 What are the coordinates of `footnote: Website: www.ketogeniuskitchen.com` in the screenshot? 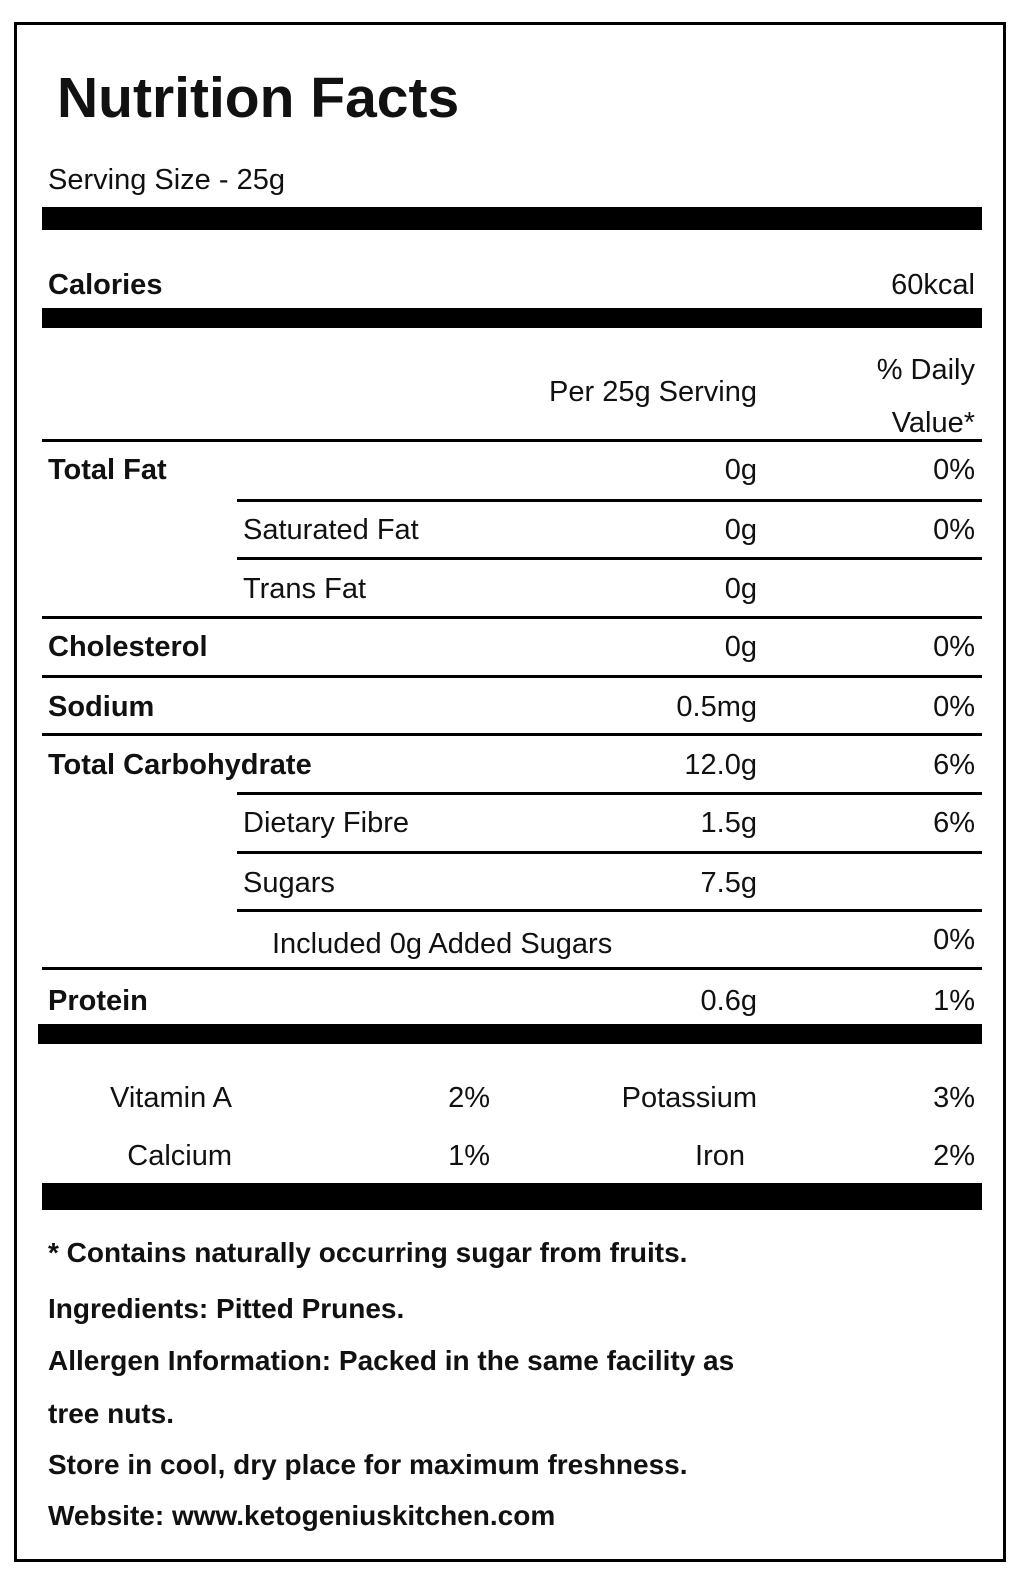 It's located at (302, 1515).